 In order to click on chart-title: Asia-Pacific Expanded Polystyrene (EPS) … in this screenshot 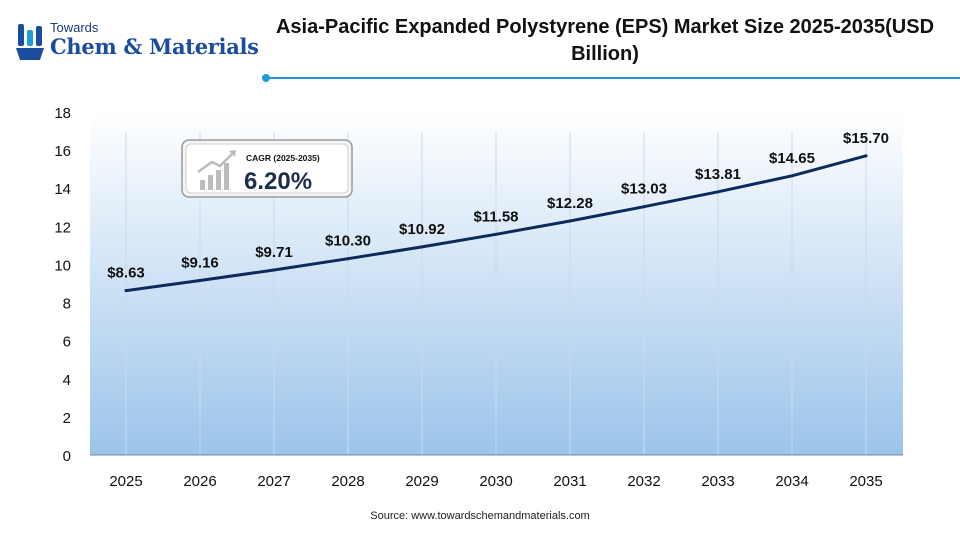, I will do `click(605, 40)`.